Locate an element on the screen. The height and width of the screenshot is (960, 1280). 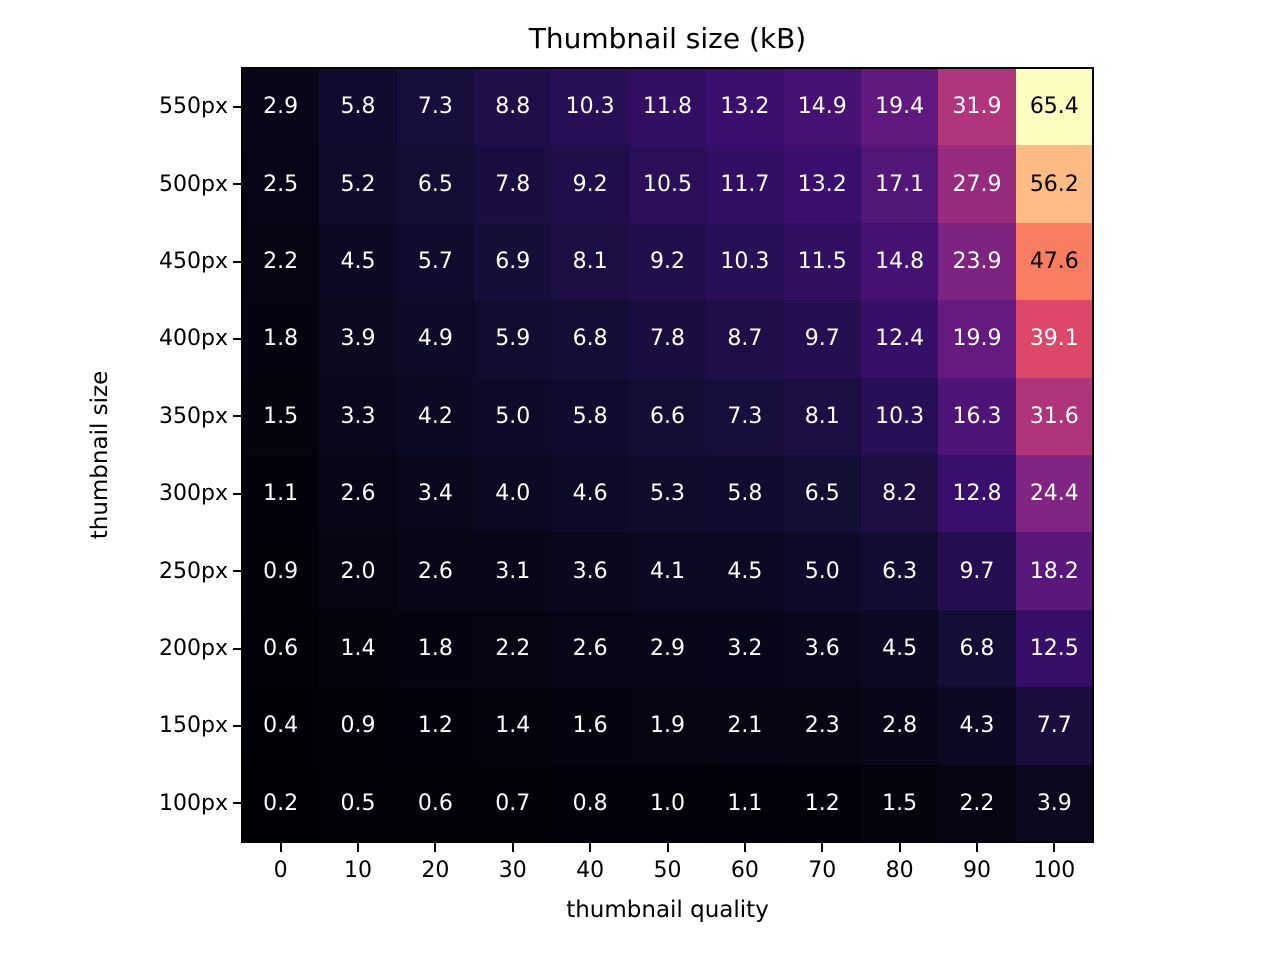
cell-value: 7.7 is located at coordinates (1054, 726).